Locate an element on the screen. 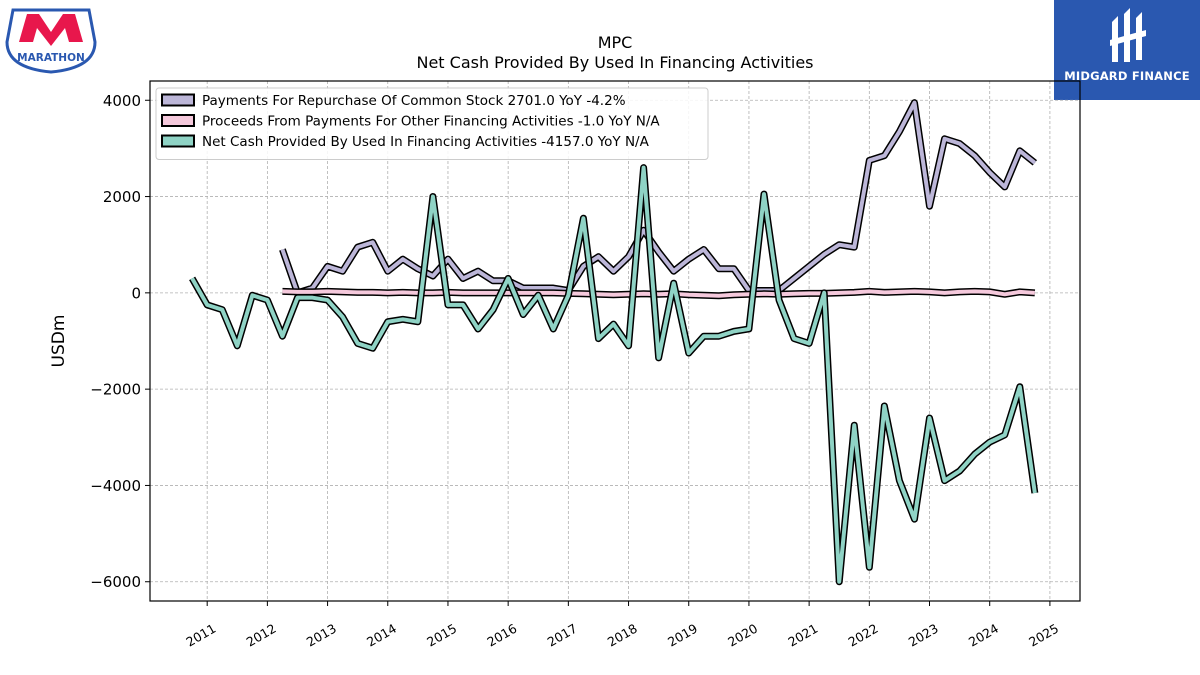 Image resolution: width=1200 pixels, height=675 pixels. x-tick-label: 2023 is located at coordinates (923, 635).